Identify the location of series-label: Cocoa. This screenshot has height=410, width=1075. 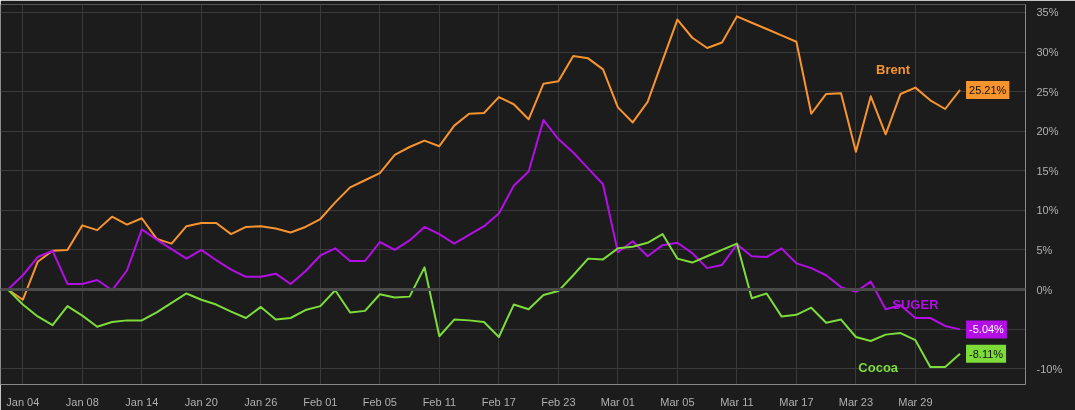
(878, 367).